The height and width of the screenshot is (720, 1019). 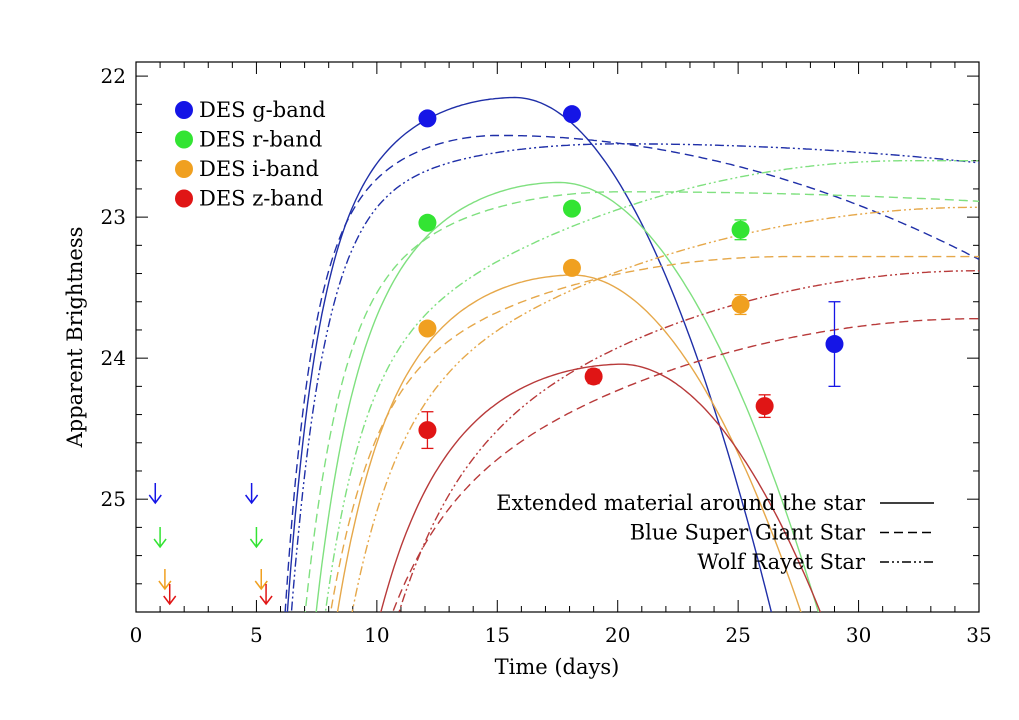 What do you see at coordinates (978, 635) in the screenshot?
I see `x-tick-label: 35` at bounding box center [978, 635].